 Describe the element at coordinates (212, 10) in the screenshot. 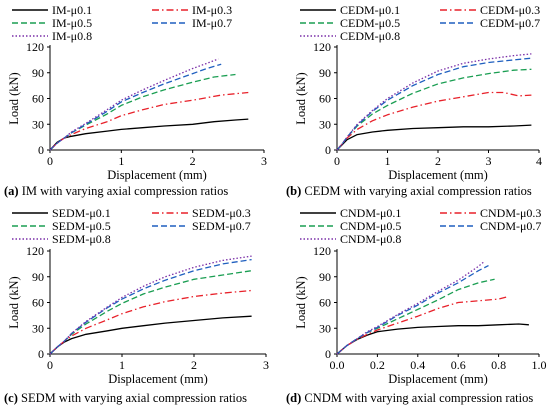

I see `legend-label: IM-μ0.3` at that location.